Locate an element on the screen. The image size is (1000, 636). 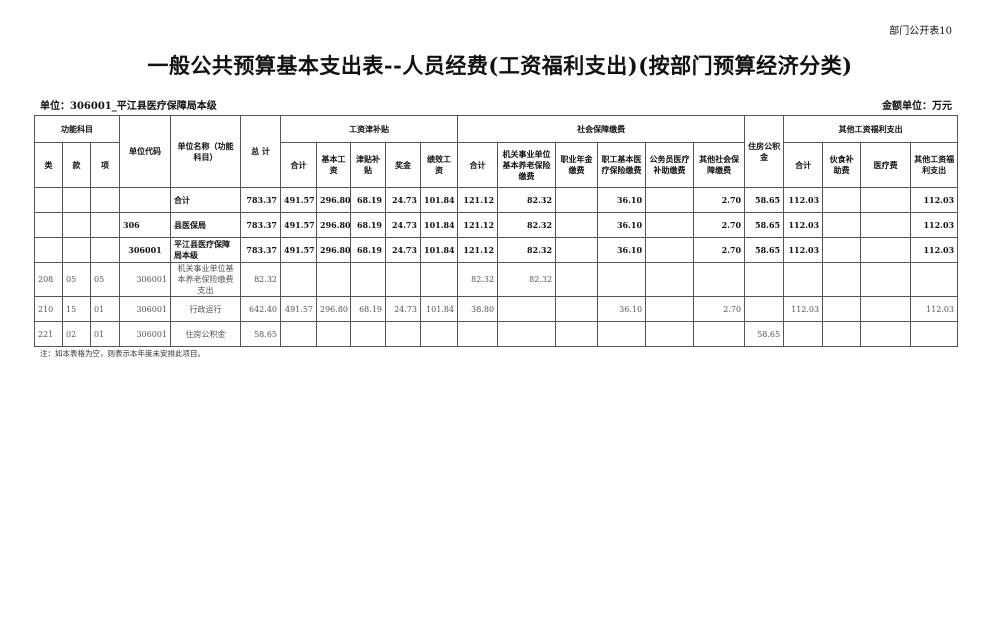
table-cell: 01 is located at coordinates (105, 334).